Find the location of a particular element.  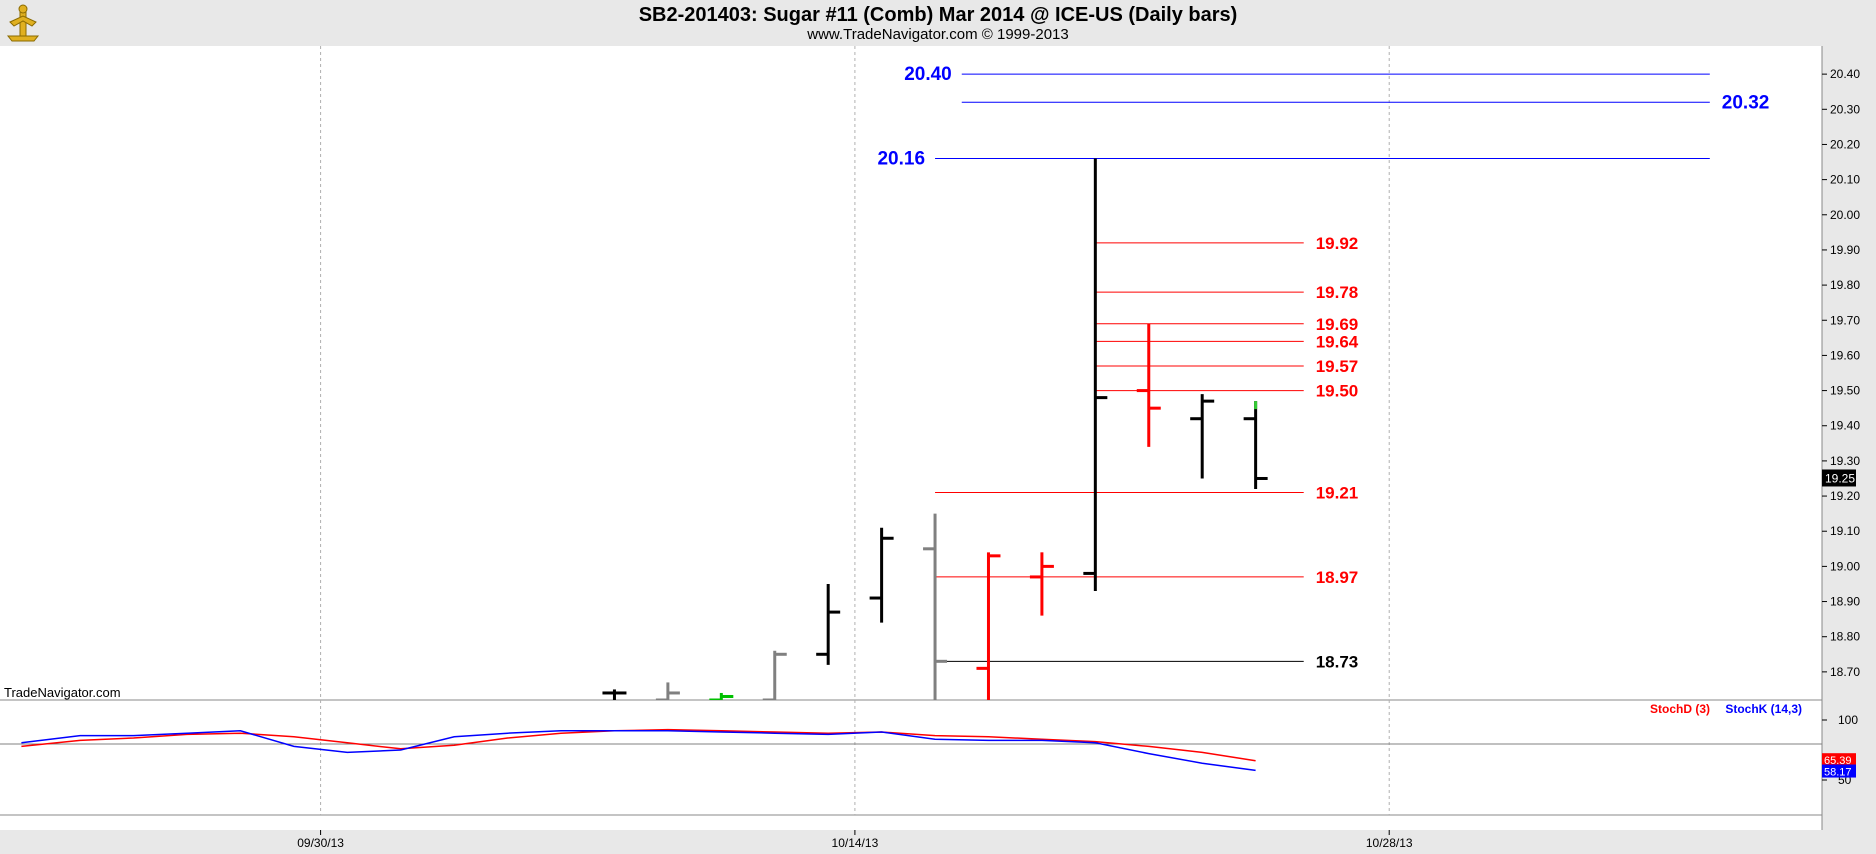

level-label: 19.78 is located at coordinates (1337, 292).